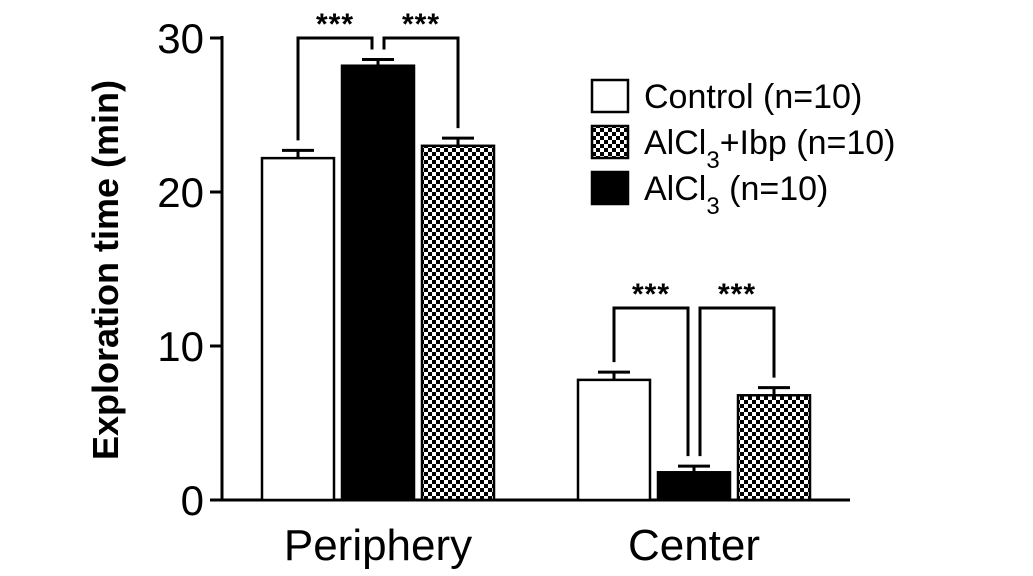  I want to click on y-axis-label: Exploration time (min), so click(105, 270).